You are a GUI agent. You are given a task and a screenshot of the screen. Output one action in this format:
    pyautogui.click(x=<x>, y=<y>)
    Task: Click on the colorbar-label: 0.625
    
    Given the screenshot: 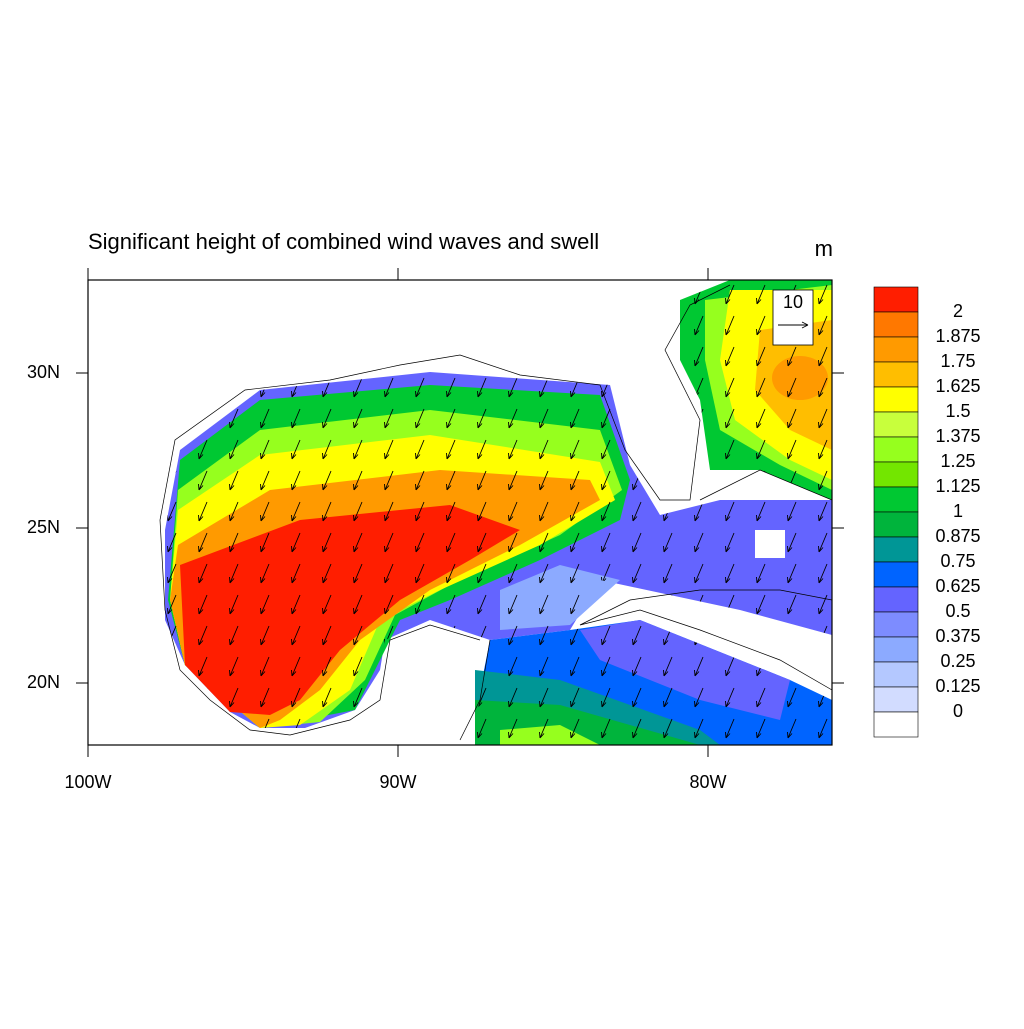 What is the action you would take?
    pyautogui.click(x=957, y=586)
    